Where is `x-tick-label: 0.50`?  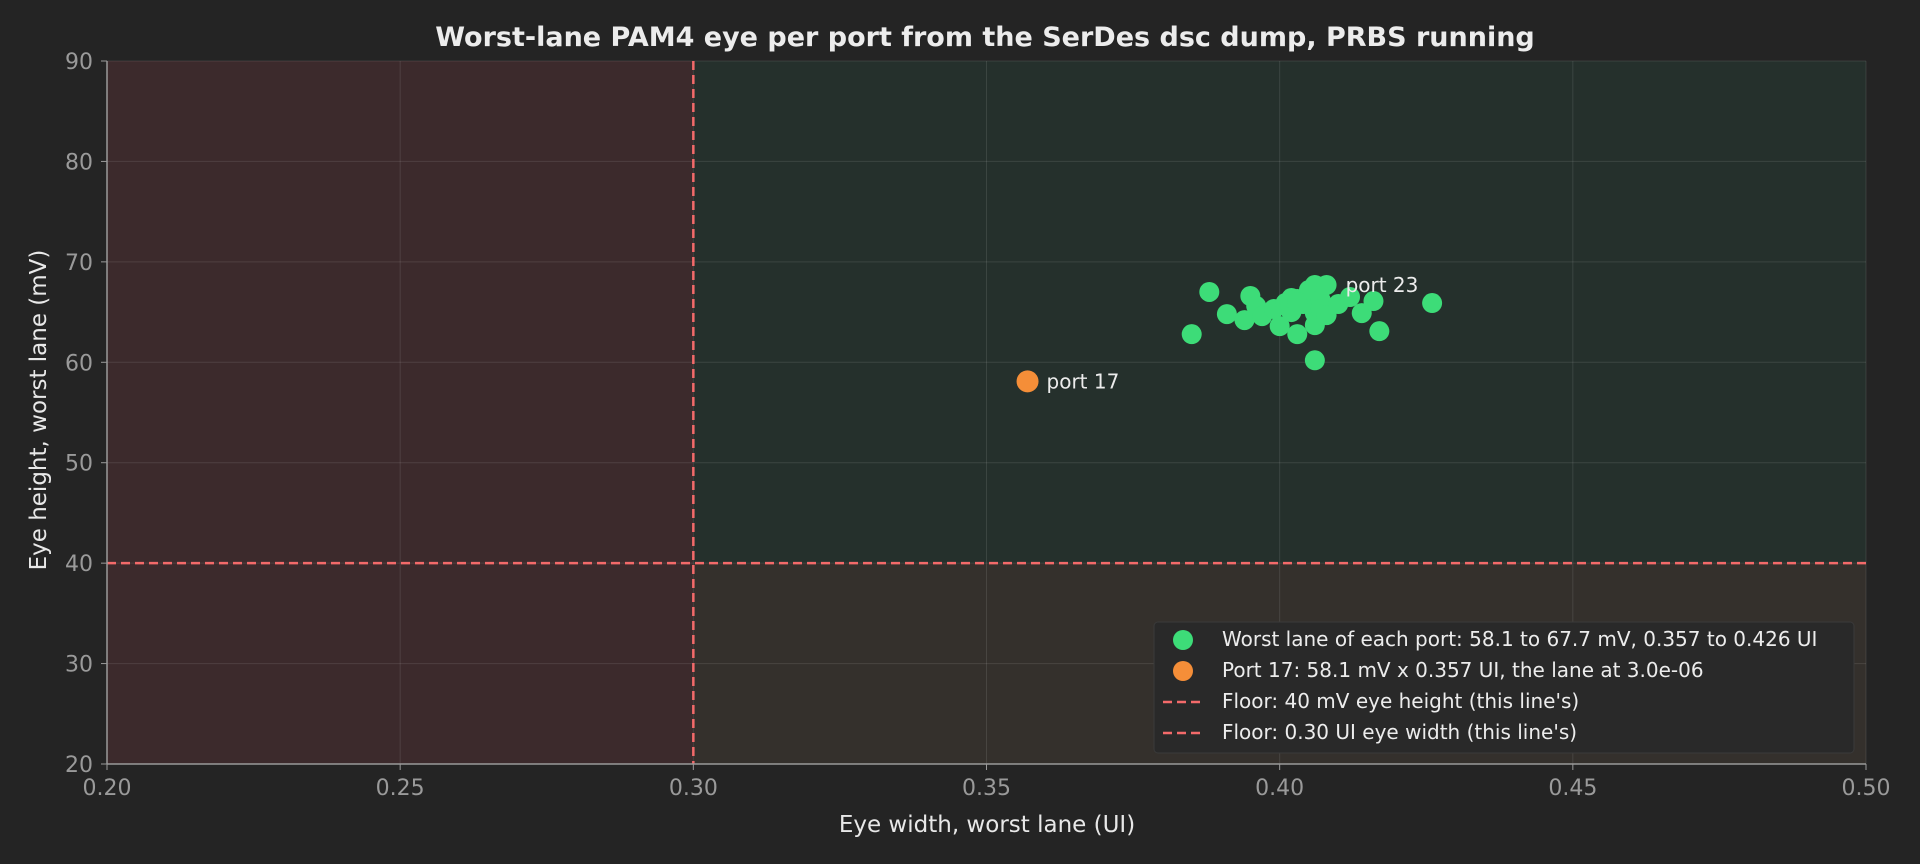 x-tick-label: 0.50 is located at coordinates (1866, 788).